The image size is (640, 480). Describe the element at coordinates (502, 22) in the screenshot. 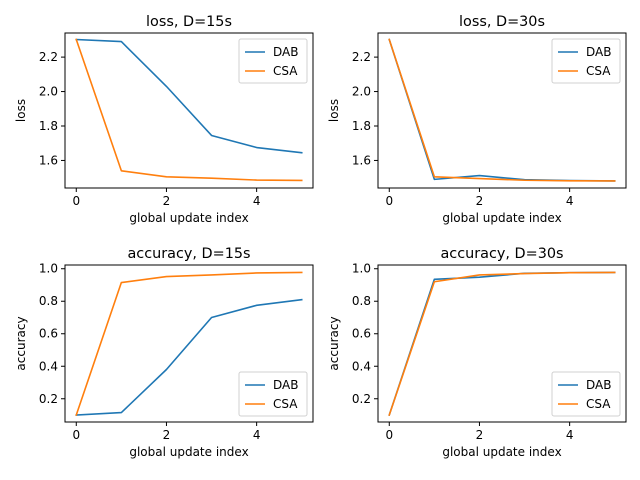

I see `subplot-title: loss, D=30s` at that location.